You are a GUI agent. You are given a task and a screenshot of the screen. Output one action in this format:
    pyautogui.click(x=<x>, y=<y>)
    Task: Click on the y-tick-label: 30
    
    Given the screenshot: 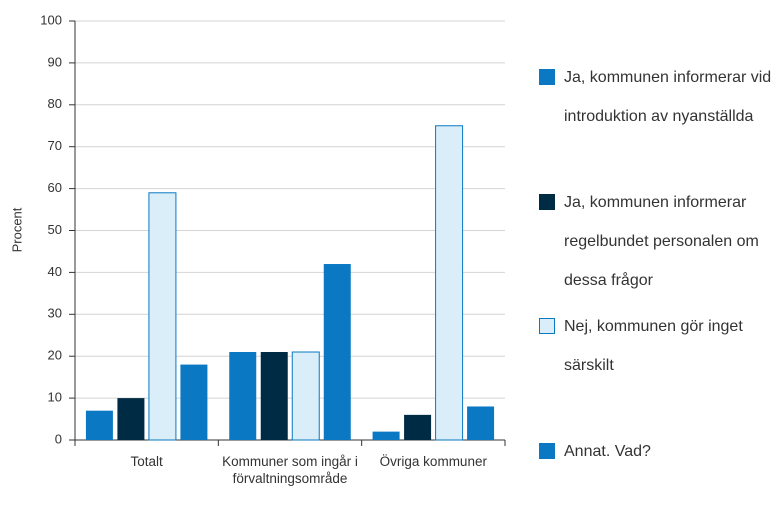 What is the action you would take?
    pyautogui.click(x=55, y=313)
    